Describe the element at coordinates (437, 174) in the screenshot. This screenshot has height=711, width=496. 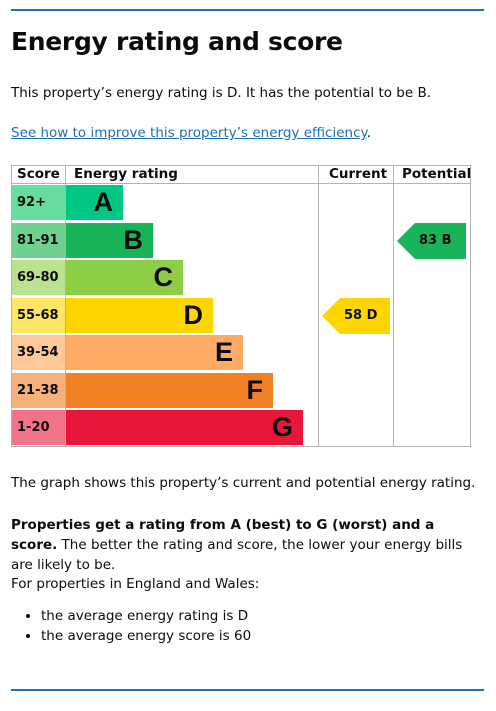
I see `header-potential: Potential` at that location.